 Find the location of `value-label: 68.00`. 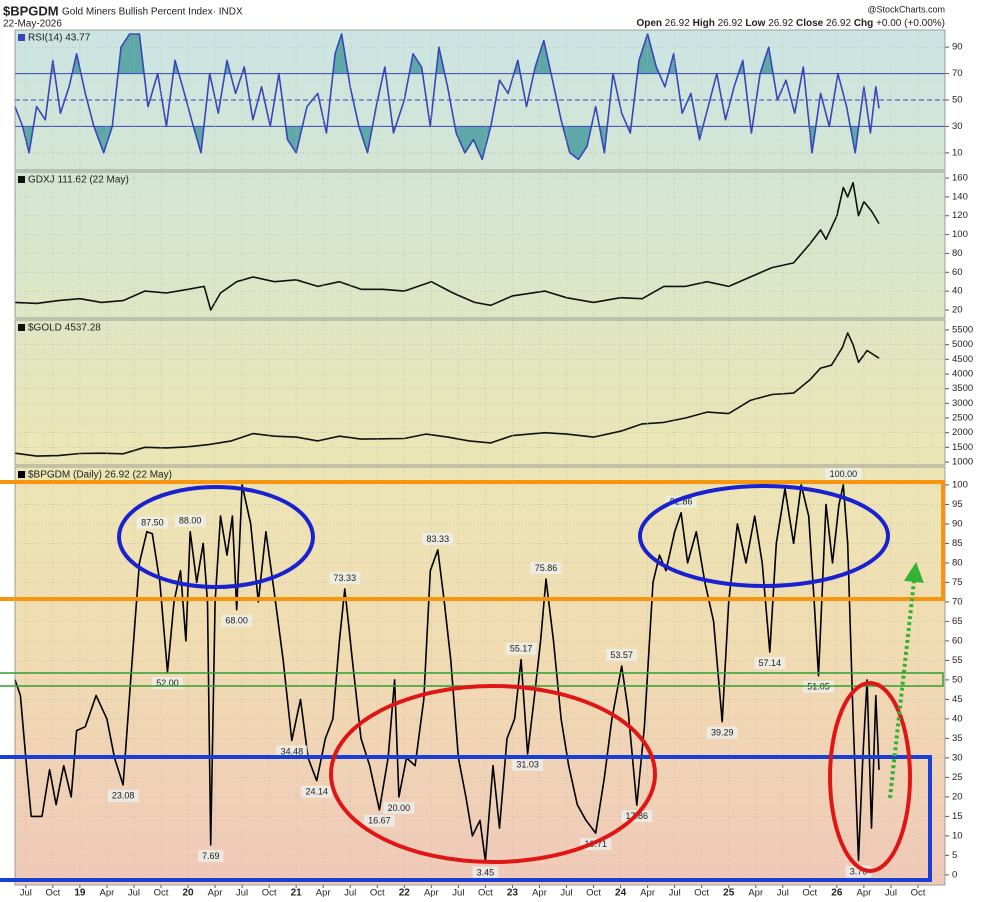

value-label: 68.00 is located at coordinates (236, 621).